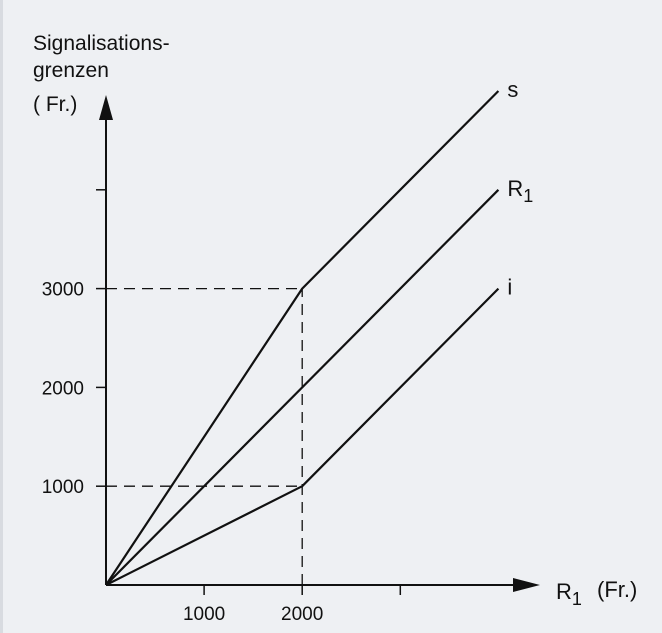 The image size is (662, 633). What do you see at coordinates (101, 43) in the screenshot?
I see `y-axis-label-line-1: Signalisations-` at bounding box center [101, 43].